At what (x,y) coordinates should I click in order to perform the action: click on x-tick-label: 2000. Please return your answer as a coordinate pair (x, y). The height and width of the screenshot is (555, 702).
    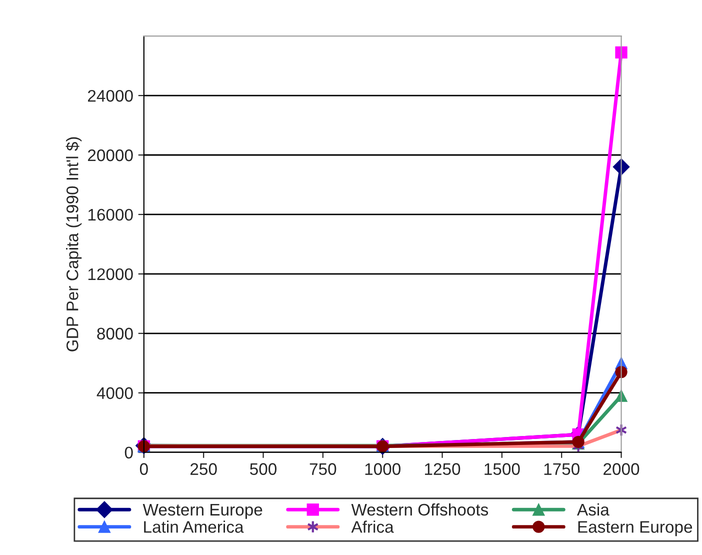
    Looking at the image, I should click on (622, 469).